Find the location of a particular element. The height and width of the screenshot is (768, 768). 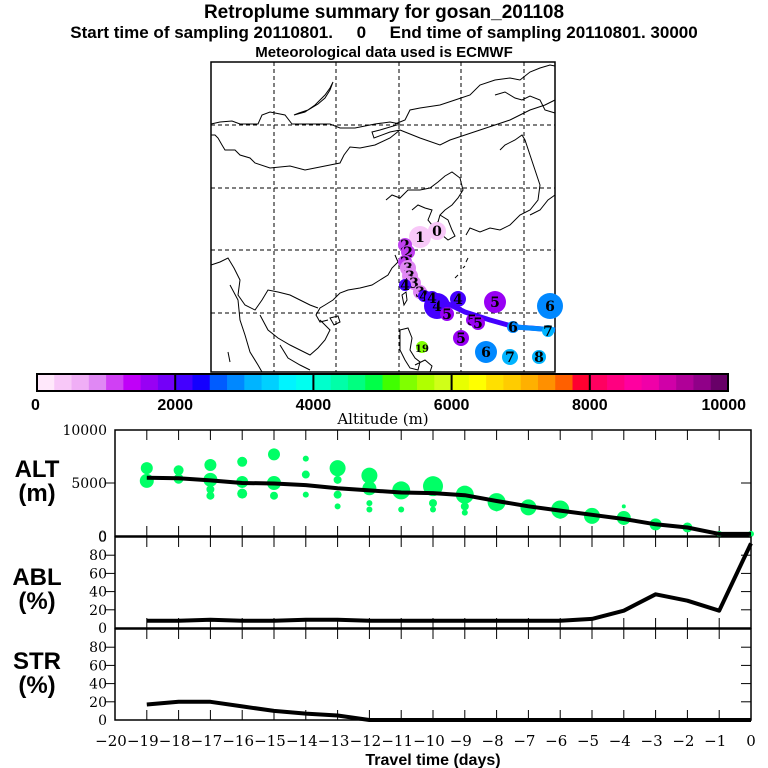

abl-y-tick-label: 40 is located at coordinates (98, 593).